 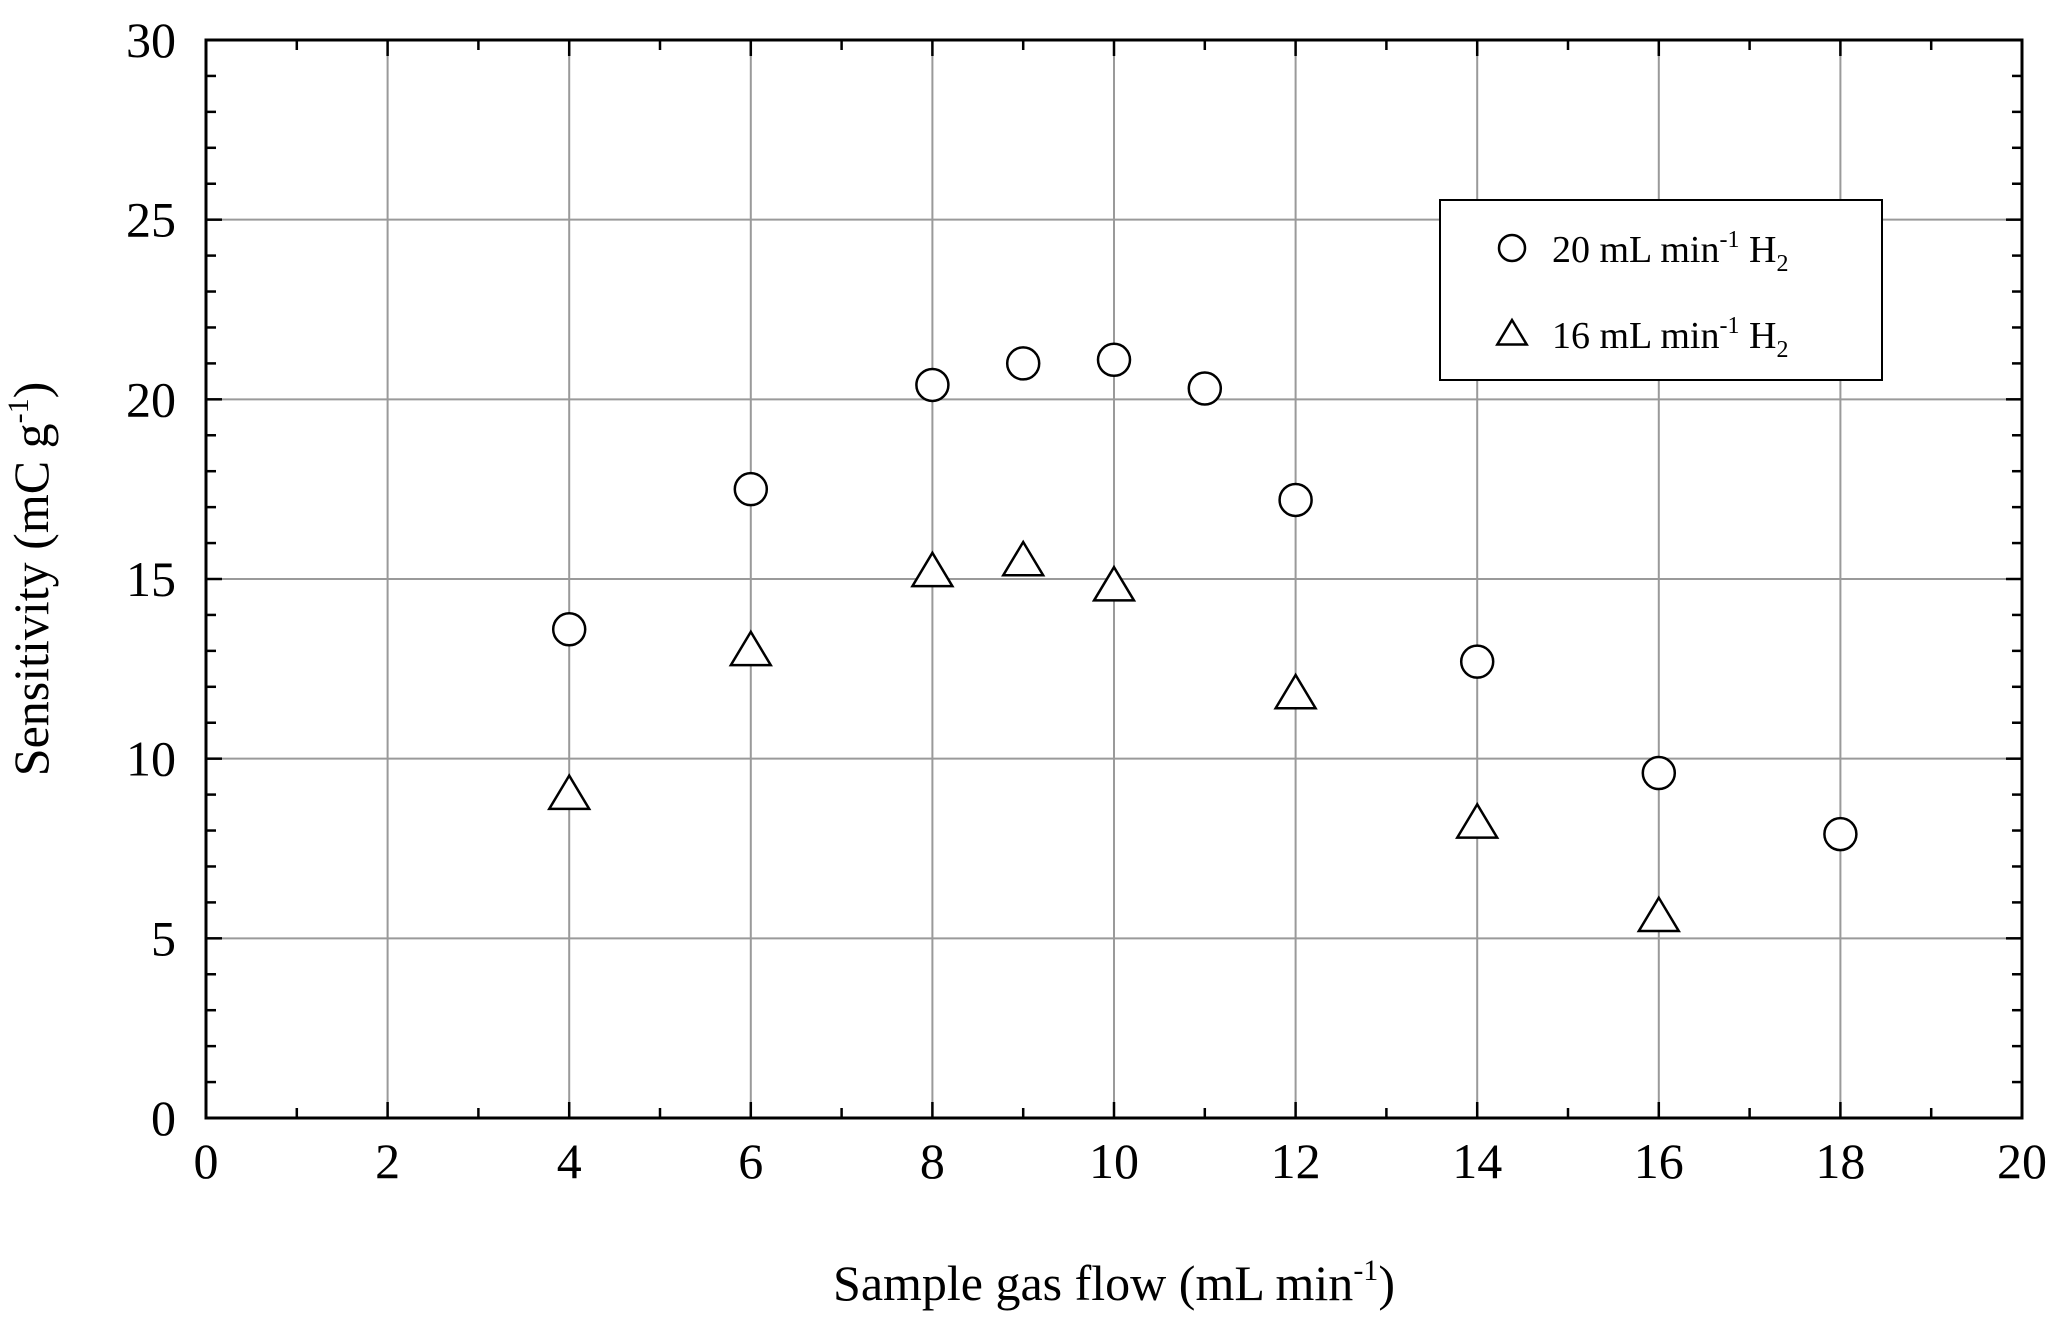 I want to click on y-tick-label: 20, so click(x=151, y=399).